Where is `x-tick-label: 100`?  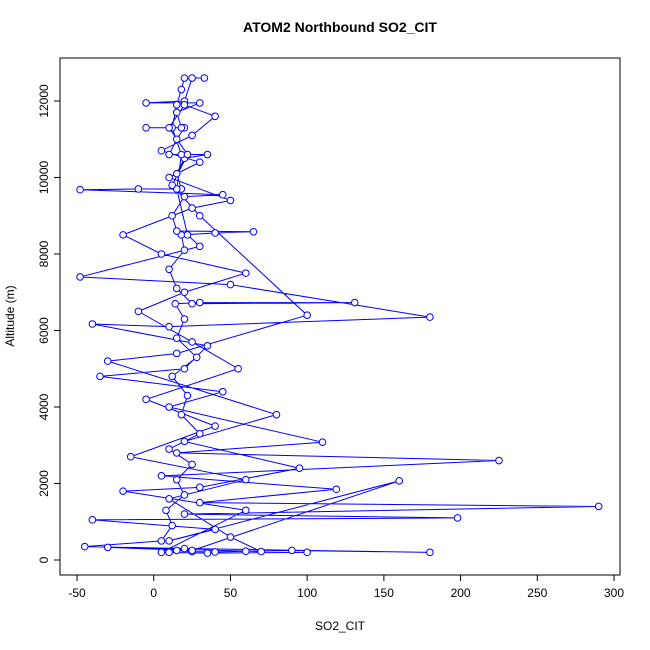 x-tick-label: 100 is located at coordinates (307, 593).